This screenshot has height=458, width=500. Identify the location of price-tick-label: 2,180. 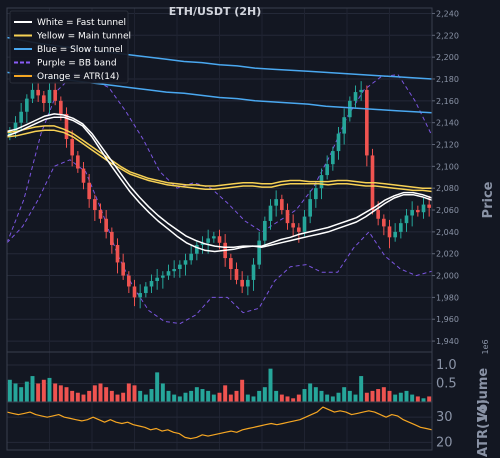
(447, 79).